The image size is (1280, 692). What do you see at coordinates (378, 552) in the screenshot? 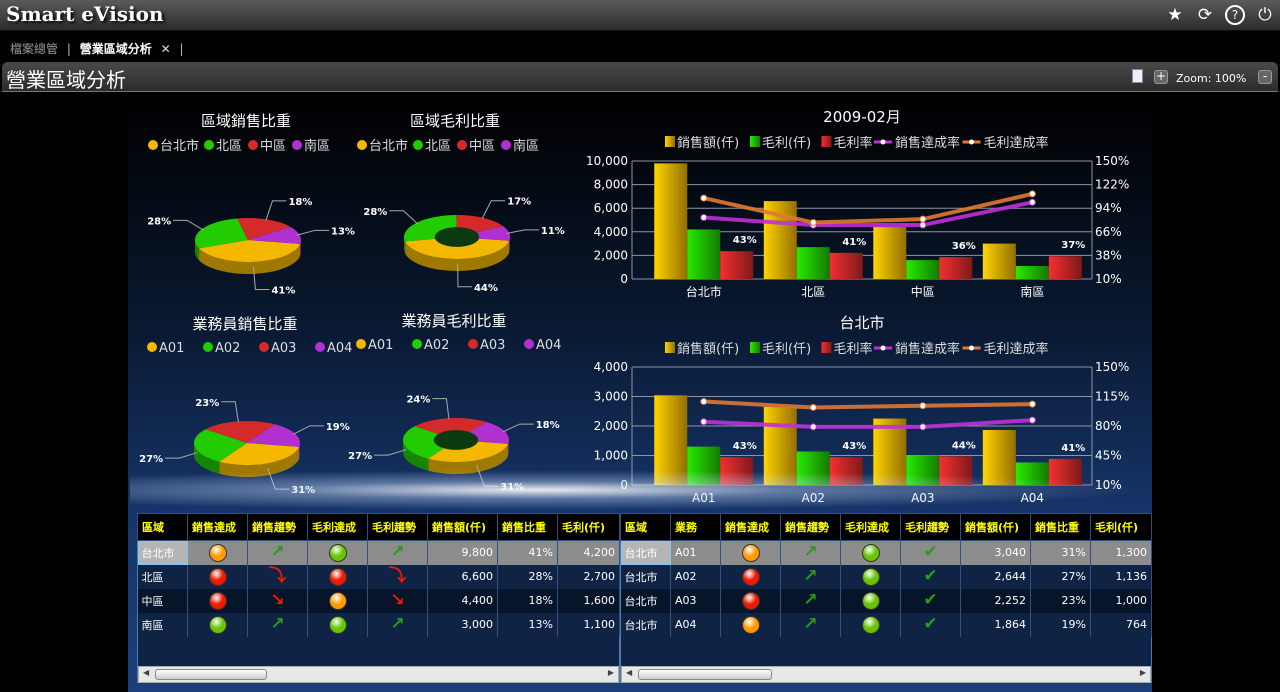
I see `table-row: 台北市 ↗ ↗ 9,800 41% 4,200` at bounding box center [378, 552].